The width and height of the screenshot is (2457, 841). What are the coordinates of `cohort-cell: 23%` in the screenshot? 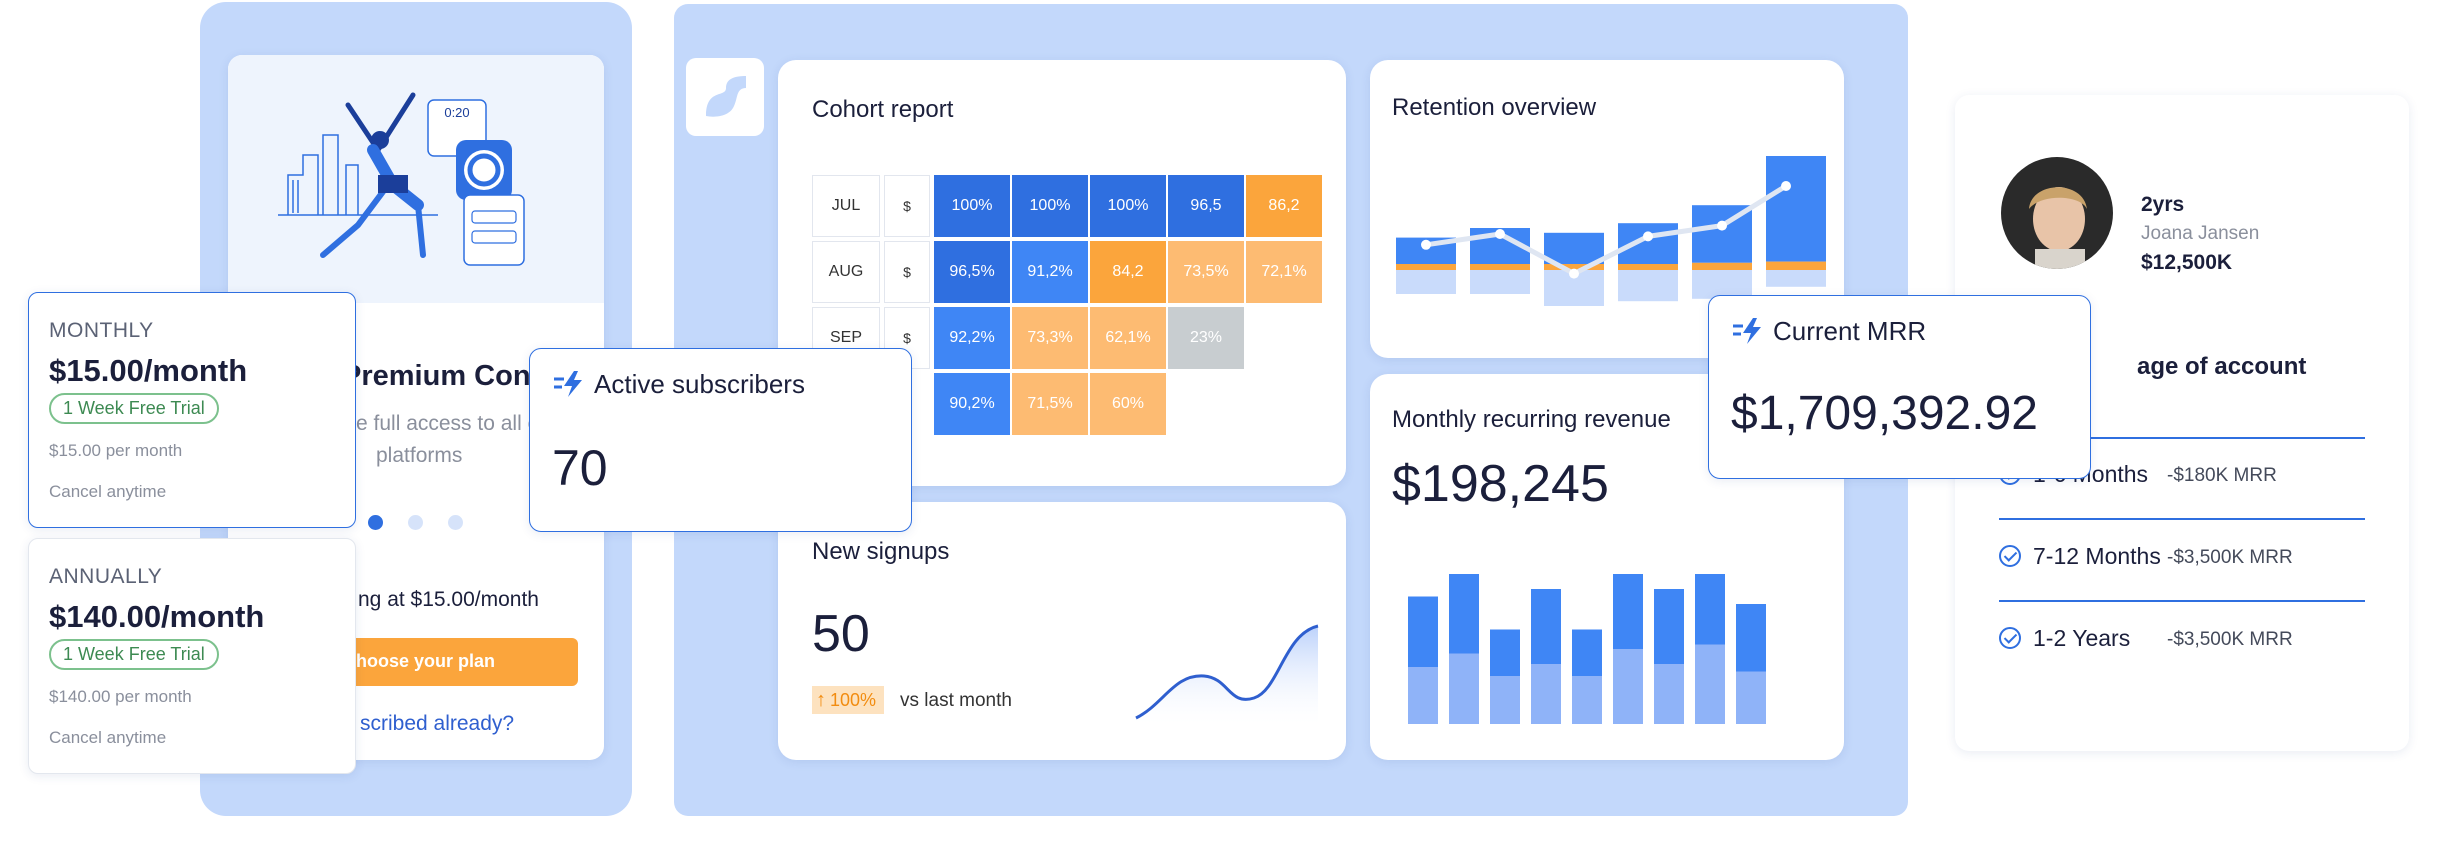 It's located at (1206, 338).